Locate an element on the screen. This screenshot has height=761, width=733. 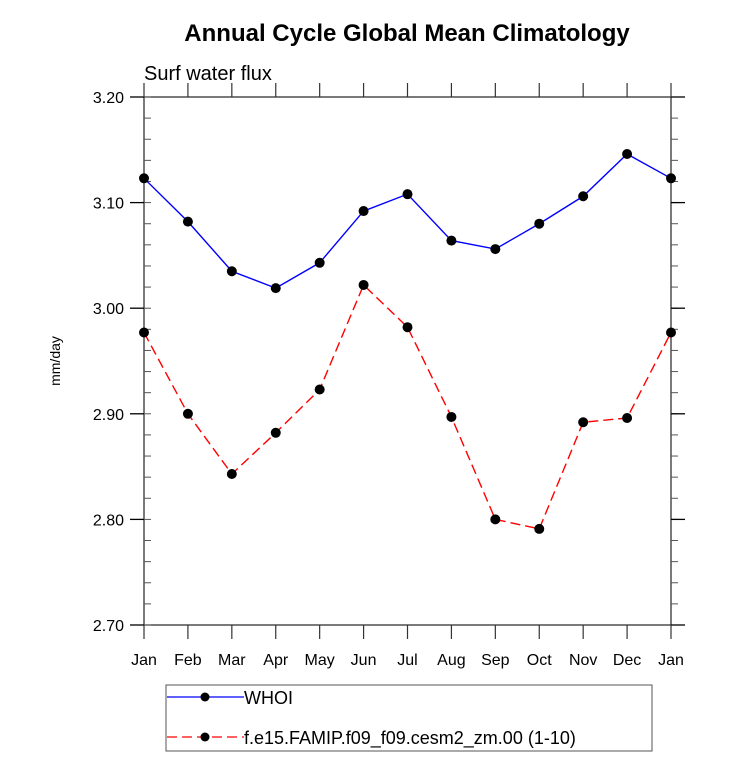
legend-label-whoi: WHOI is located at coordinates (268, 698).